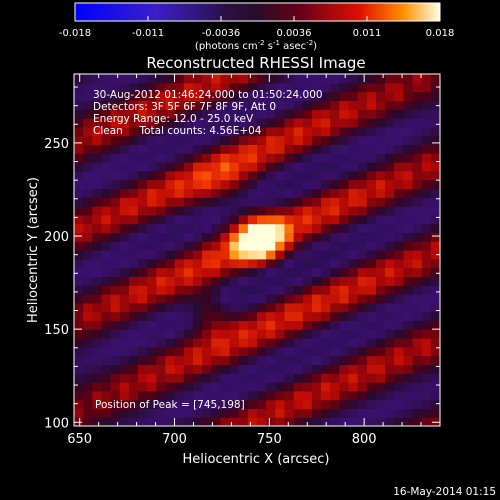 This screenshot has height=500, width=500. I want to click on info-line-detectors: Detectors: 3F 5F 6F 7F 8F 9F, Att 0, so click(184, 107).